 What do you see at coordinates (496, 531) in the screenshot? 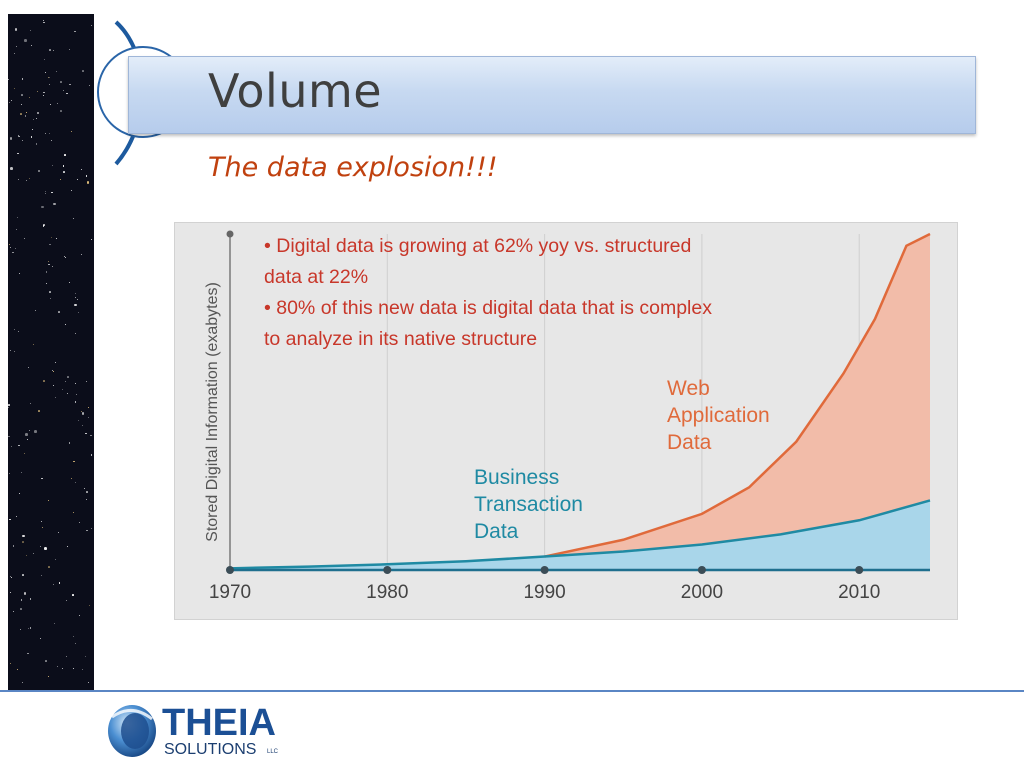
I see `series-label-line: Data` at bounding box center [496, 531].